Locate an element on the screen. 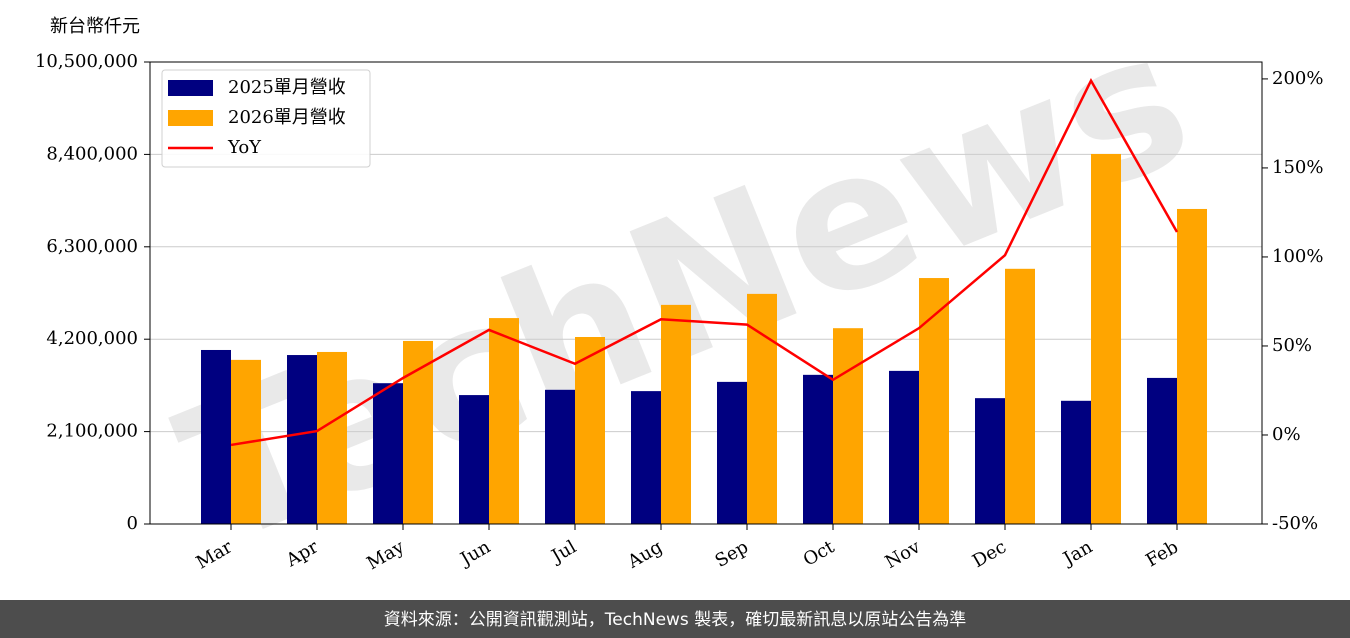  legend-box is located at coordinates (266, 118).